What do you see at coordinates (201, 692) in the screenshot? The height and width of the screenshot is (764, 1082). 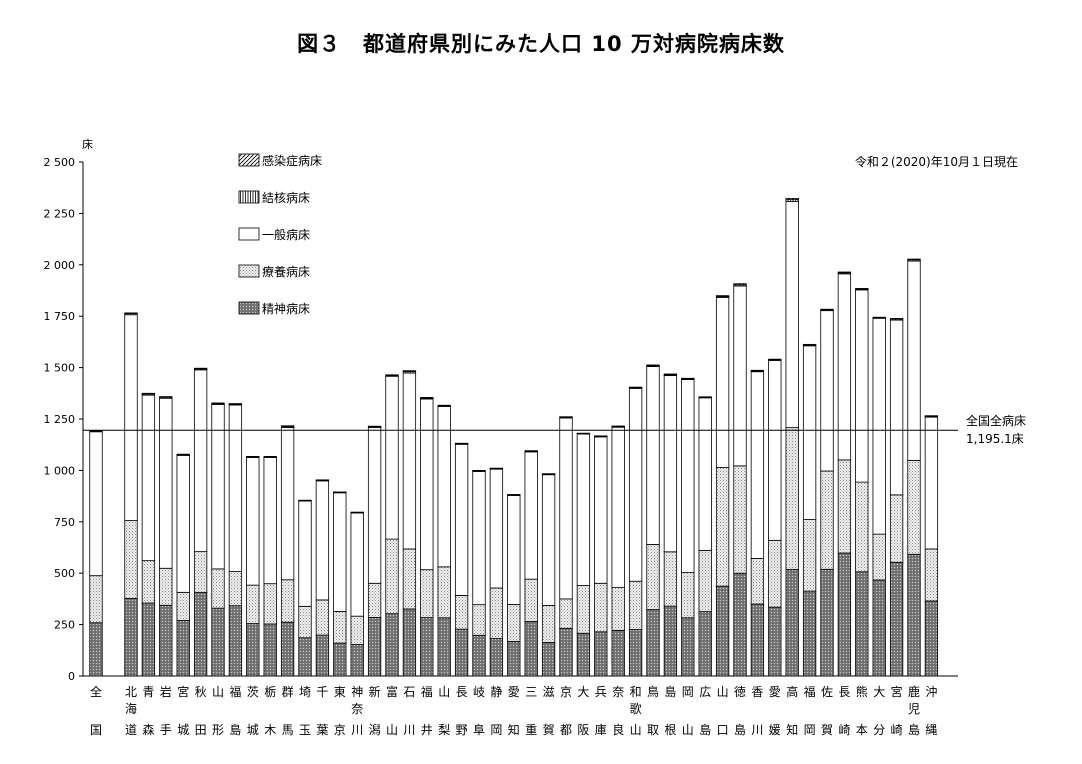 I see `x-category-label: 秋` at bounding box center [201, 692].